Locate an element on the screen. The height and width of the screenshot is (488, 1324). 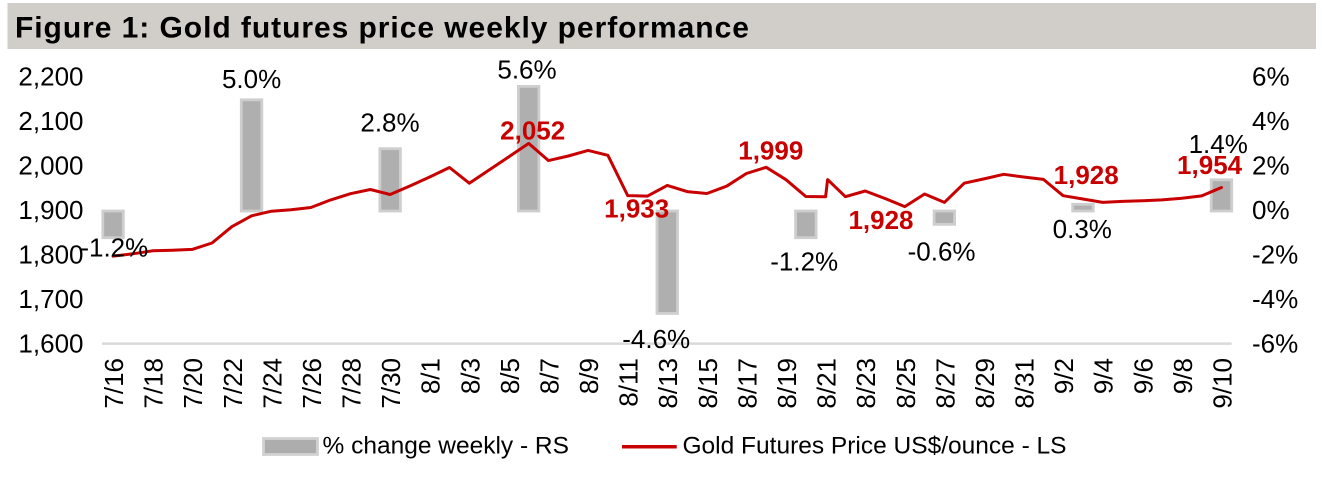
svg-text: 1,700 is located at coordinates (50, 299).